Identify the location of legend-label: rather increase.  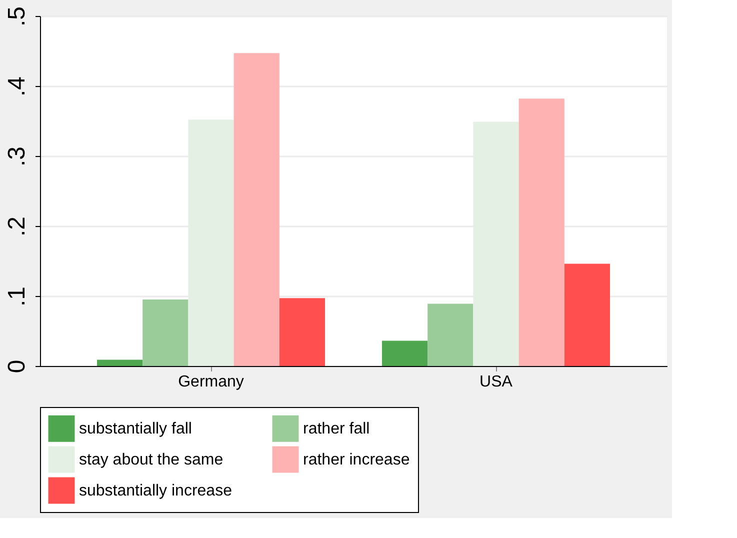
(356, 460).